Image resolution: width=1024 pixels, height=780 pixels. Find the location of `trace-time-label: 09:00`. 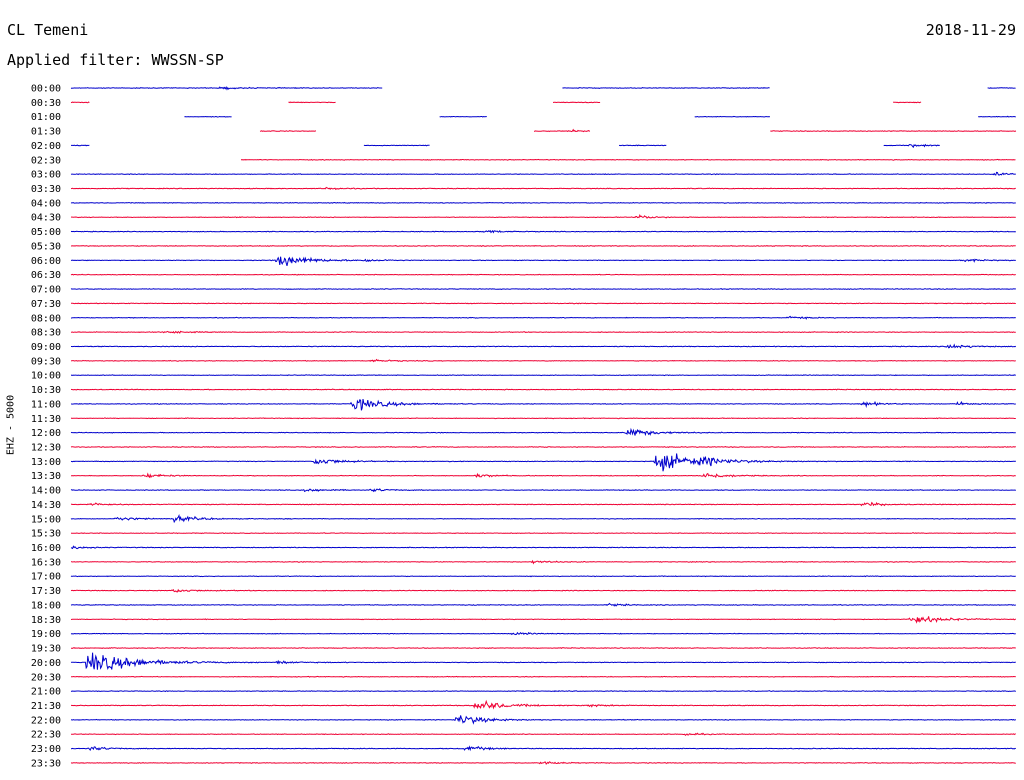

trace-time-label: 09:00 is located at coordinates (46, 347).